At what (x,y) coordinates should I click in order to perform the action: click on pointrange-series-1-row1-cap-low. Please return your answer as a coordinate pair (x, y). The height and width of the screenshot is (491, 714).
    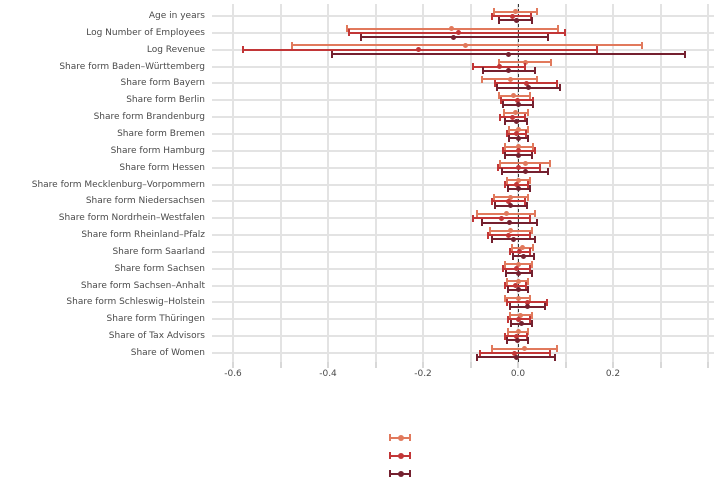
    Looking at the image, I should click on (494, 12).